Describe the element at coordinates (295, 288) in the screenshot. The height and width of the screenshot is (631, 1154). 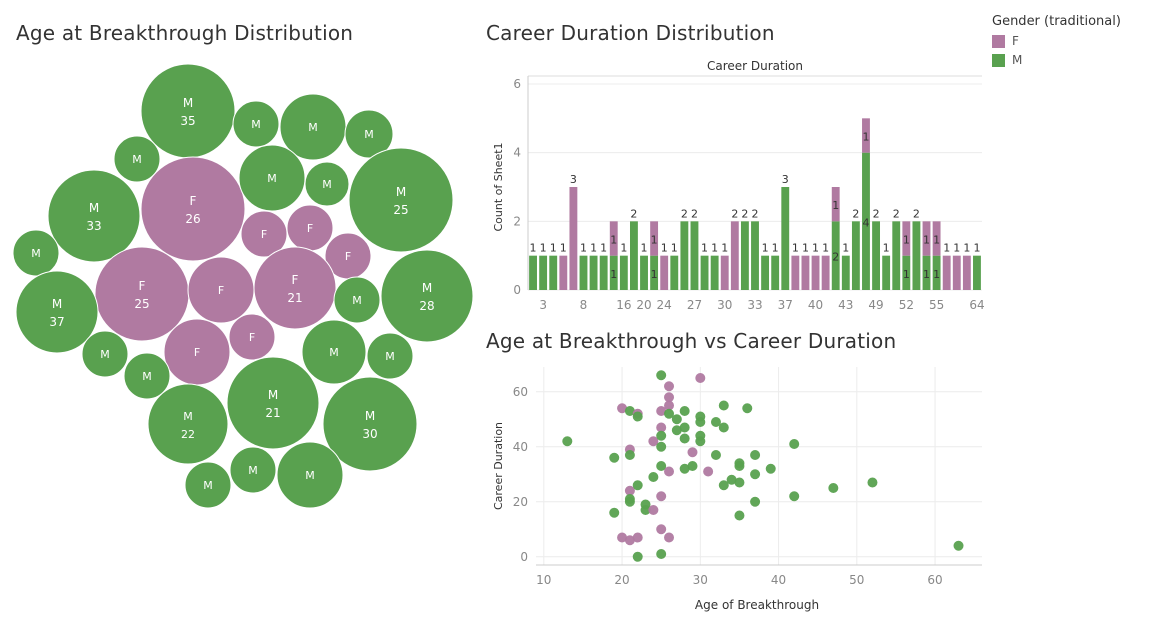
I see `bubble-f: F 21` at that location.